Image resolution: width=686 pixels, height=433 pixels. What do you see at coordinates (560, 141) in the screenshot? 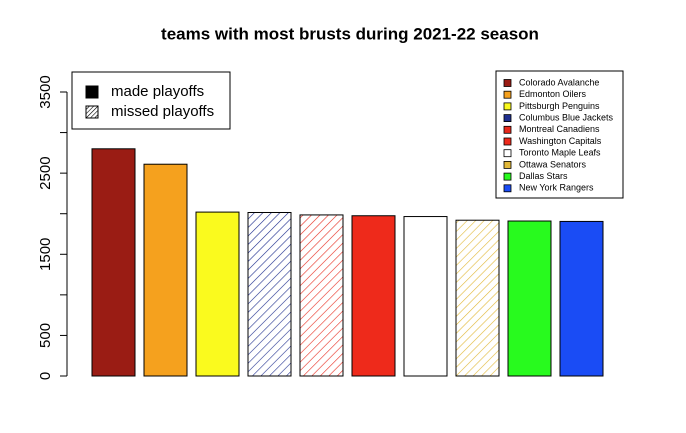
I see `legend-label: Washington Capitals` at bounding box center [560, 141].